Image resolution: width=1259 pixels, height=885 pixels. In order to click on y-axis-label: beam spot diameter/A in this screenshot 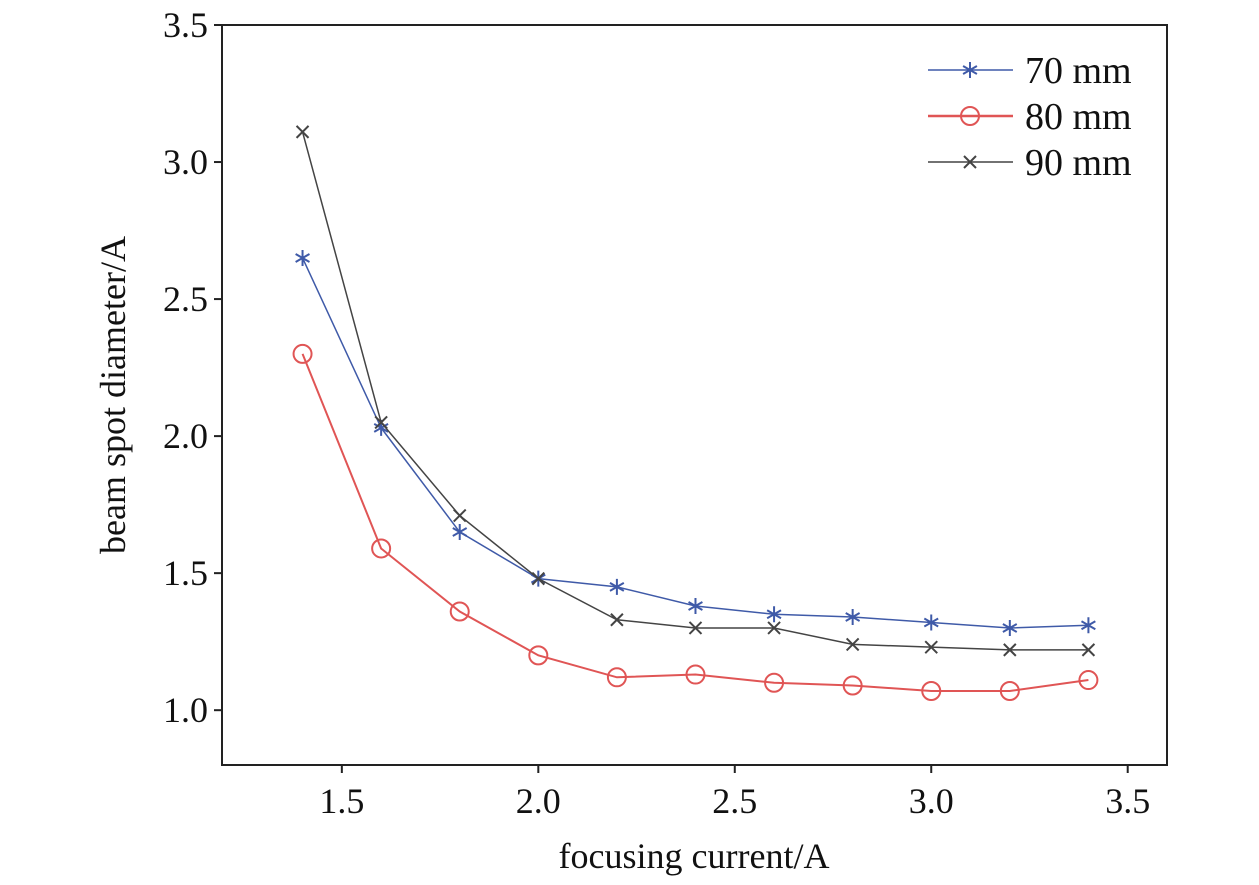, I will do `click(113, 395)`.